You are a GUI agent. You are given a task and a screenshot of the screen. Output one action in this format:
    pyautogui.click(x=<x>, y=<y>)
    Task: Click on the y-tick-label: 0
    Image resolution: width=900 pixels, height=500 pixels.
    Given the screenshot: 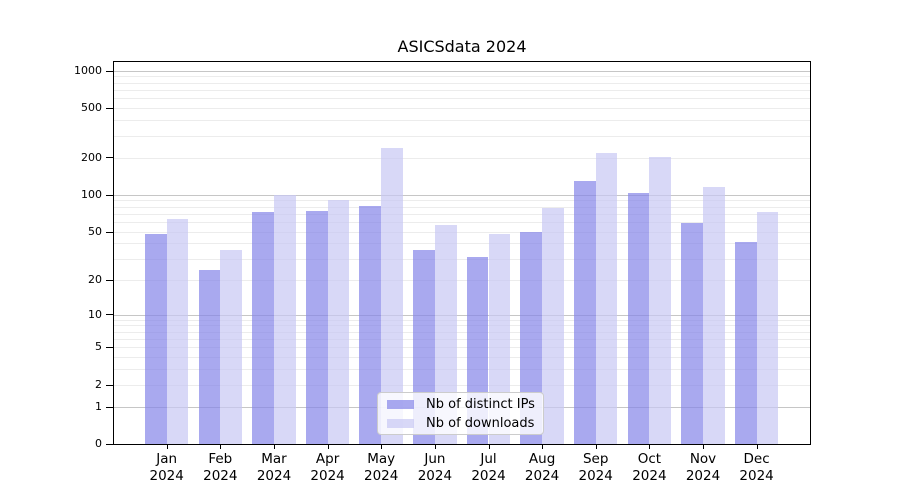 What is the action you would take?
    pyautogui.click(x=98, y=443)
    